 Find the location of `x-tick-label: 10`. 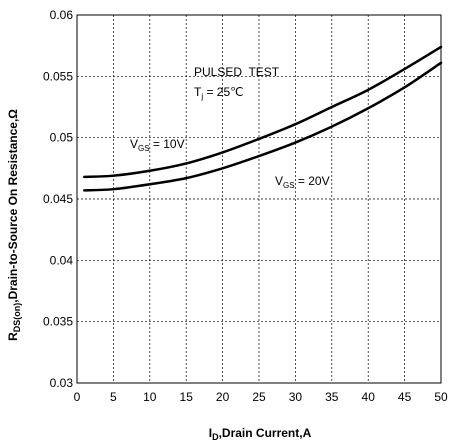

x-tick-label: 10 is located at coordinates (150, 397).